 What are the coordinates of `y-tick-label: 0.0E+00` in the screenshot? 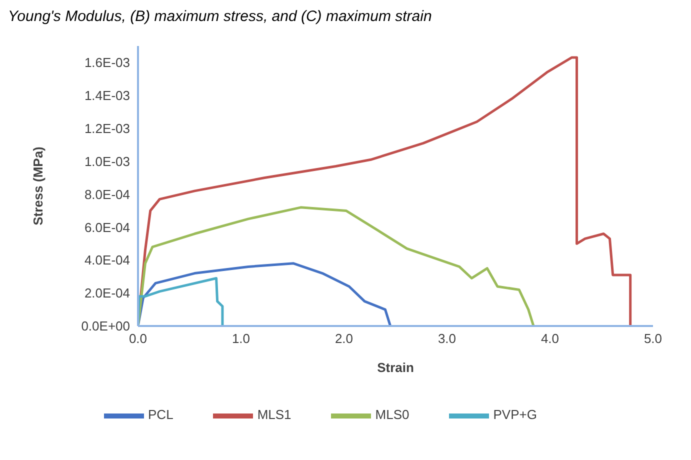 It's located at (105, 326).